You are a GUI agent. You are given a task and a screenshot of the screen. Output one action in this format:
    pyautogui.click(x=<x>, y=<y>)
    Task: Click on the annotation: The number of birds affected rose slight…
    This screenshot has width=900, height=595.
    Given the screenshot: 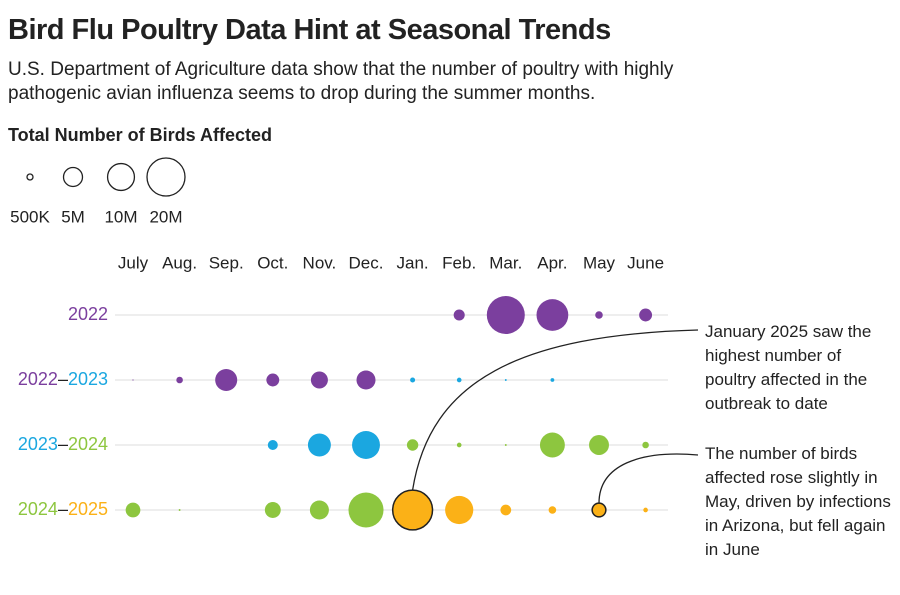 What is the action you would take?
    pyautogui.click(x=798, y=501)
    